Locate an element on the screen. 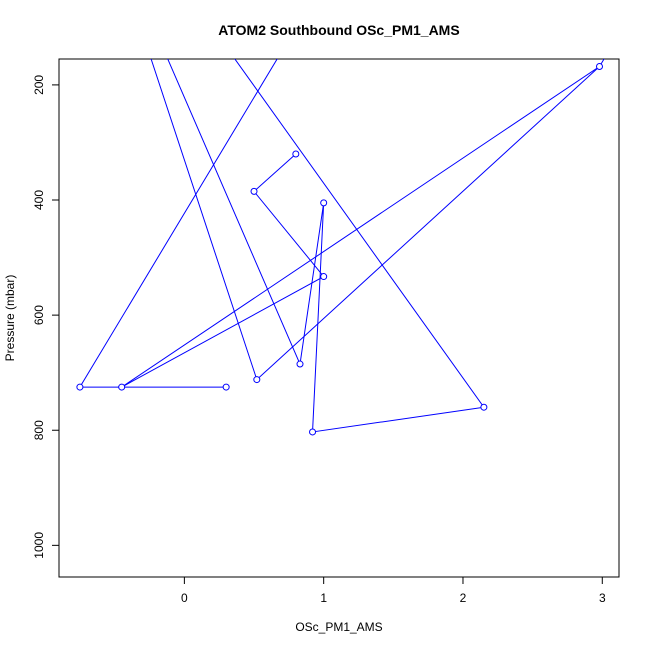  y-tick-label: 400 is located at coordinates (39, 200).